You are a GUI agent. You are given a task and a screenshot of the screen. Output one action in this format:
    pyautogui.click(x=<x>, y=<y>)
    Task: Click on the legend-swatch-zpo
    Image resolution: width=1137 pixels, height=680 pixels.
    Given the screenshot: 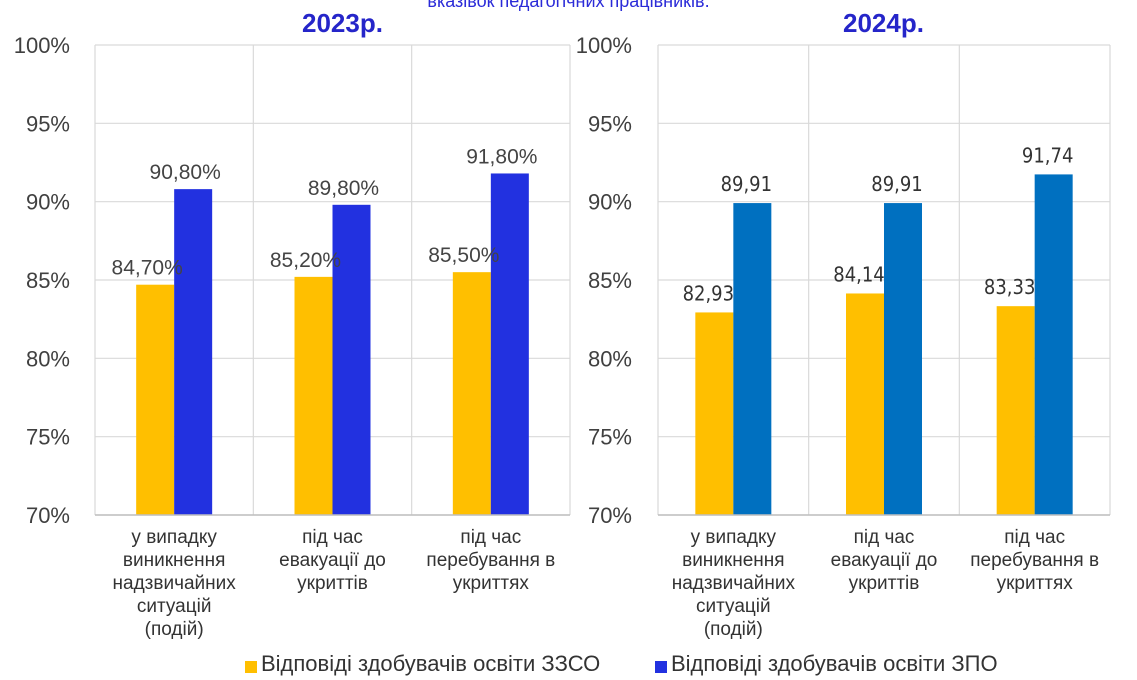 What is the action you would take?
    pyautogui.click(x=661, y=667)
    